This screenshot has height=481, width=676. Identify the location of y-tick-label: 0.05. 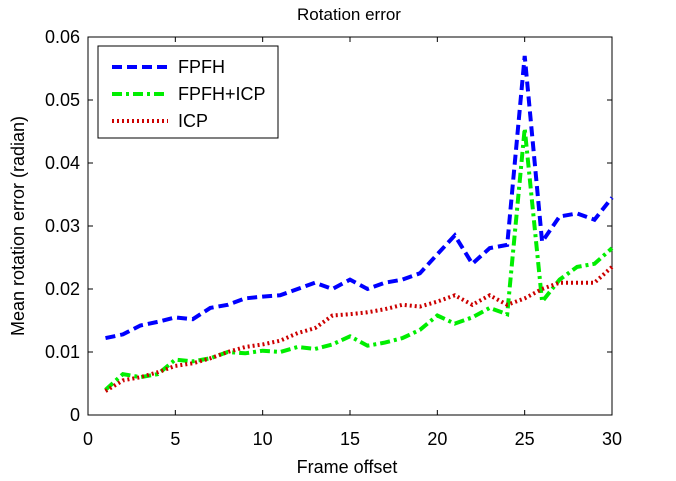
(62, 100).